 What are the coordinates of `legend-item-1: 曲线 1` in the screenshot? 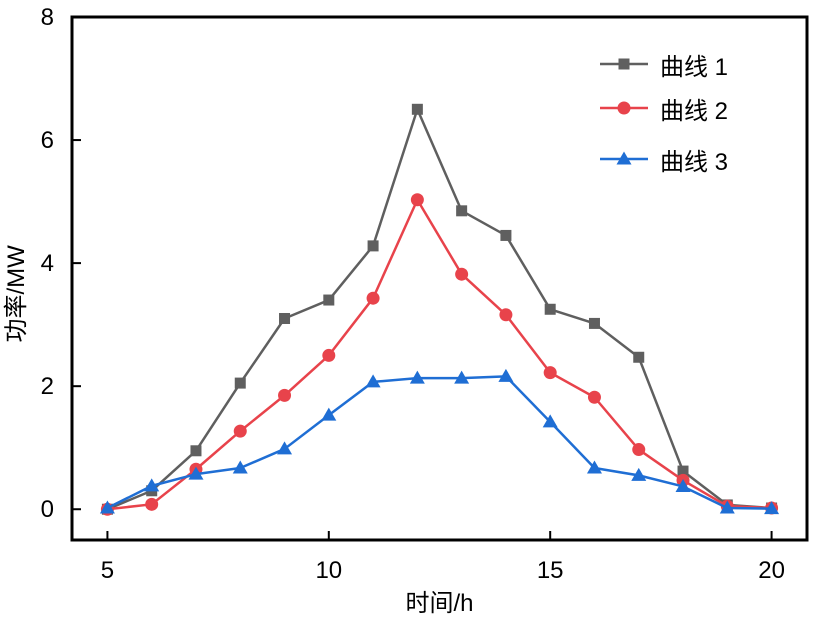 It's located at (664, 67).